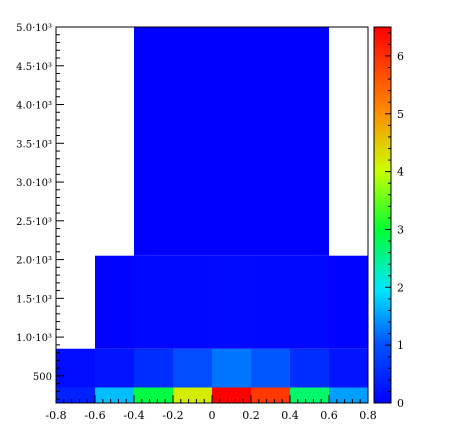 The width and height of the screenshot is (450, 445). What do you see at coordinates (400, 287) in the screenshot?
I see `colorbar-tick-label: 2` at bounding box center [400, 287].